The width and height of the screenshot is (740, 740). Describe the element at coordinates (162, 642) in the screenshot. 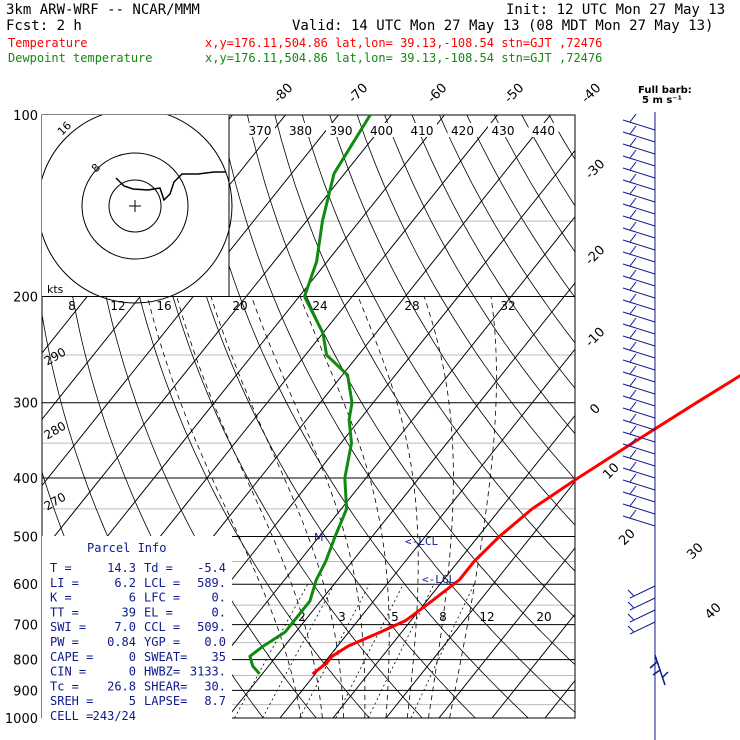

I see `parcel-info-label: YGP =` at that location.